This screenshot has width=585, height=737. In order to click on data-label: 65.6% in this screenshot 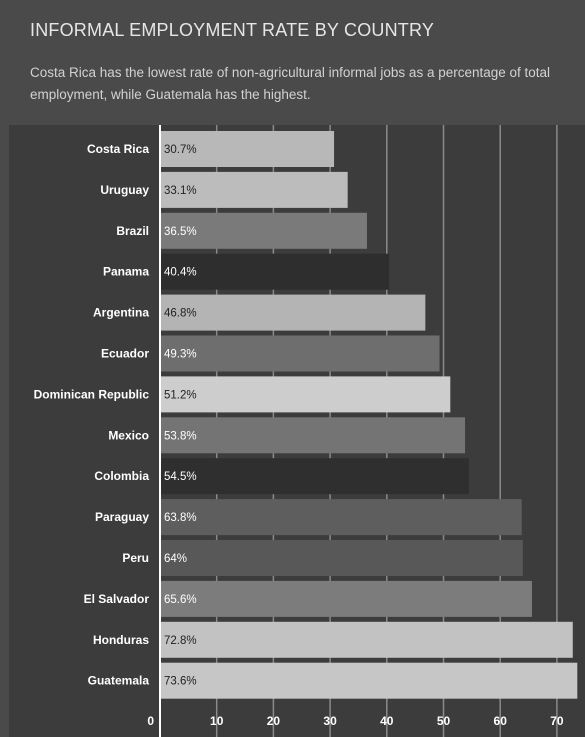, I will do `click(180, 600)`.